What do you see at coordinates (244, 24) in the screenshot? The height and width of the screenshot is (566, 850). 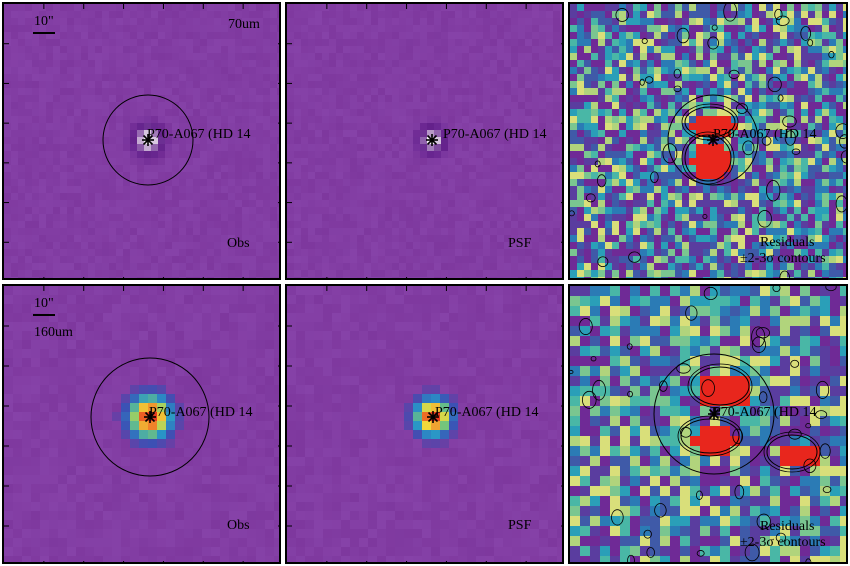 I see `band-label: 70um` at bounding box center [244, 24].